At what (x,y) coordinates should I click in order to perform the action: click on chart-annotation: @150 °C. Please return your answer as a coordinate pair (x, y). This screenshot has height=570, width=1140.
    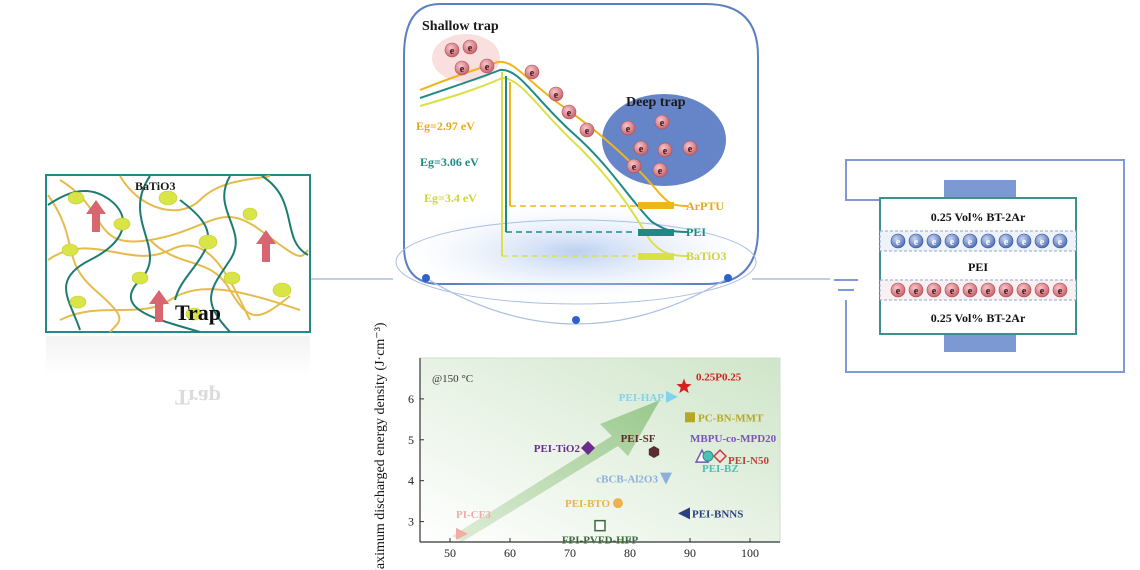
    Looking at the image, I should click on (452, 379).